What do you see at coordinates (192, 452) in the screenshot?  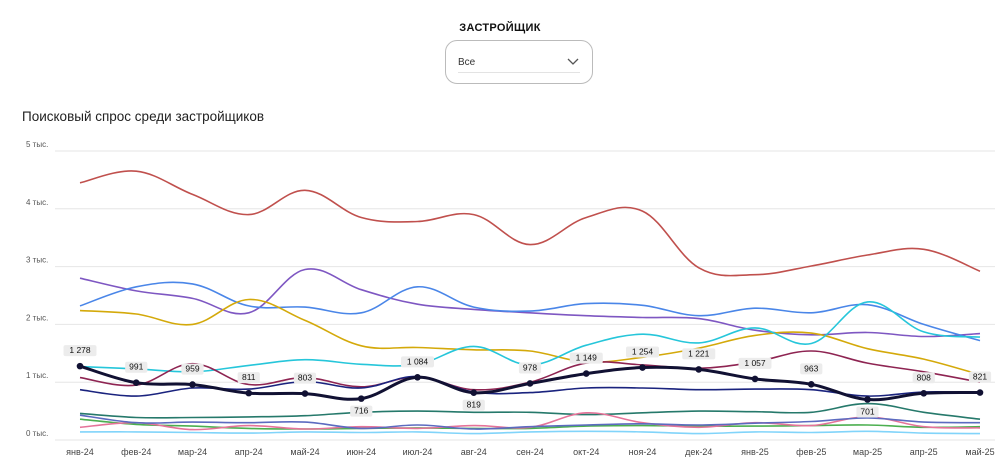 I see `x-tick-label: мар-24` at bounding box center [192, 452].